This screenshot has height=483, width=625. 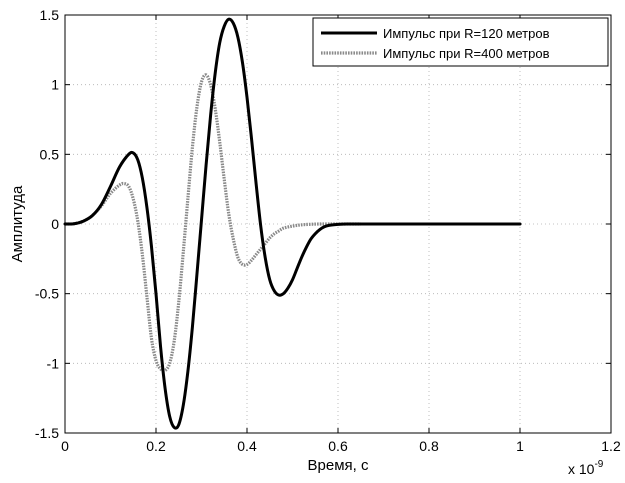 I want to click on y-tick-label: 0.5, so click(x=50, y=154).